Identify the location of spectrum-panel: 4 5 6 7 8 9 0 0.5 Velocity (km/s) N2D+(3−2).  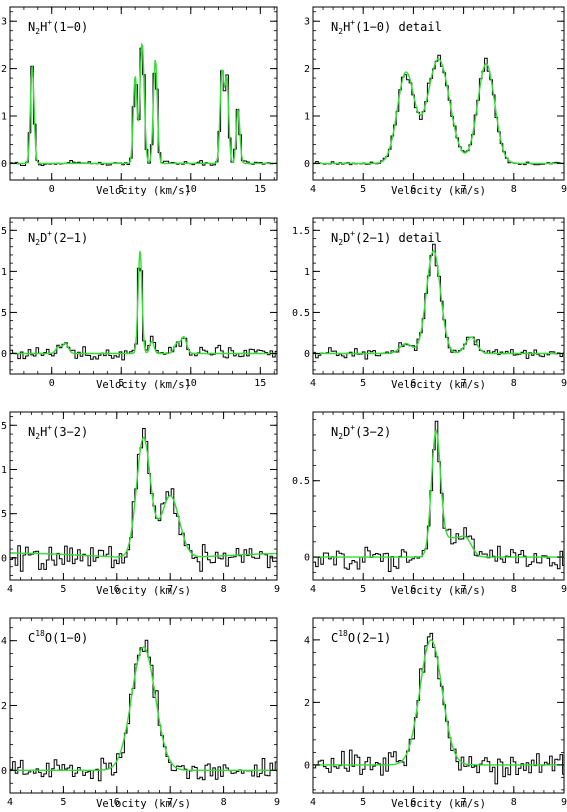
(429, 504).